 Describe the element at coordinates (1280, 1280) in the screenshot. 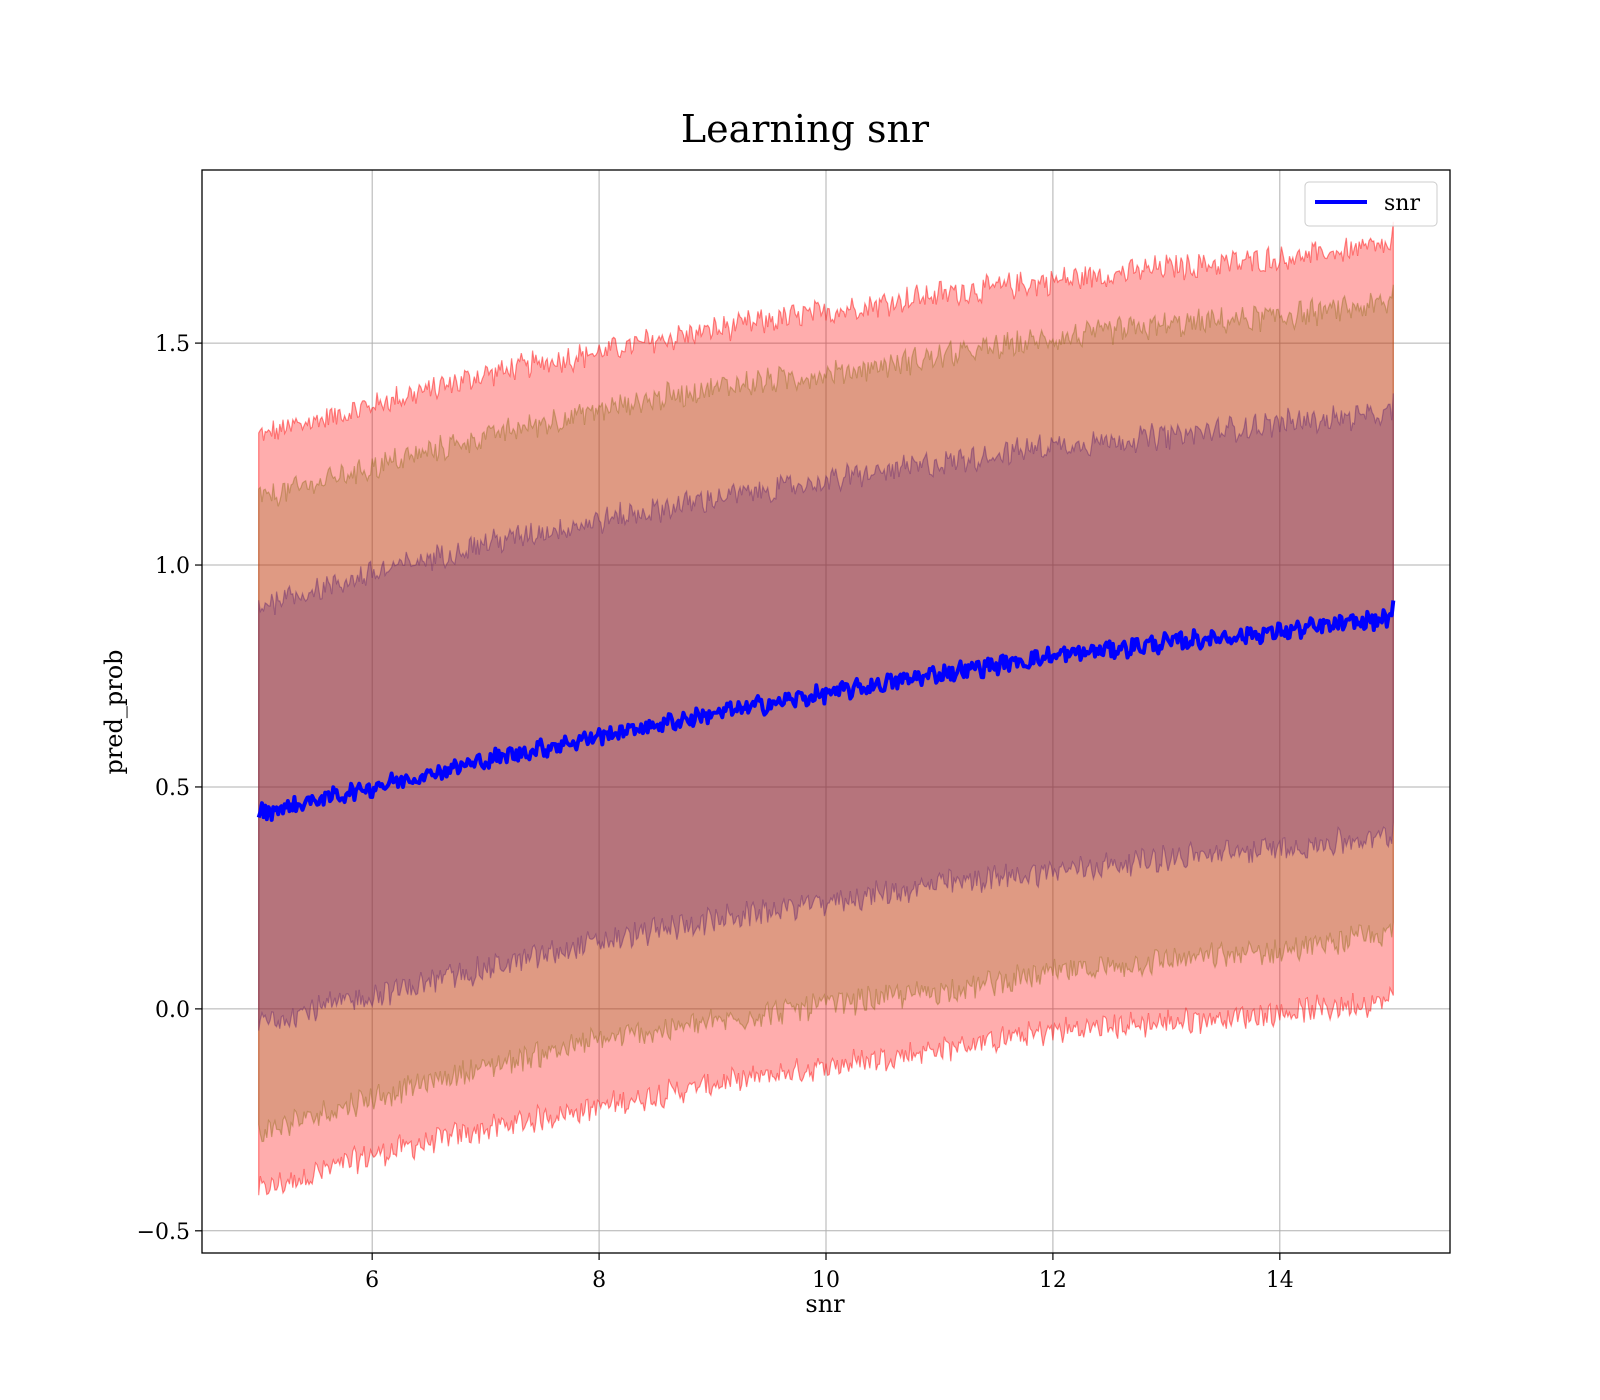

I see `x-tick-label: 14` at that location.